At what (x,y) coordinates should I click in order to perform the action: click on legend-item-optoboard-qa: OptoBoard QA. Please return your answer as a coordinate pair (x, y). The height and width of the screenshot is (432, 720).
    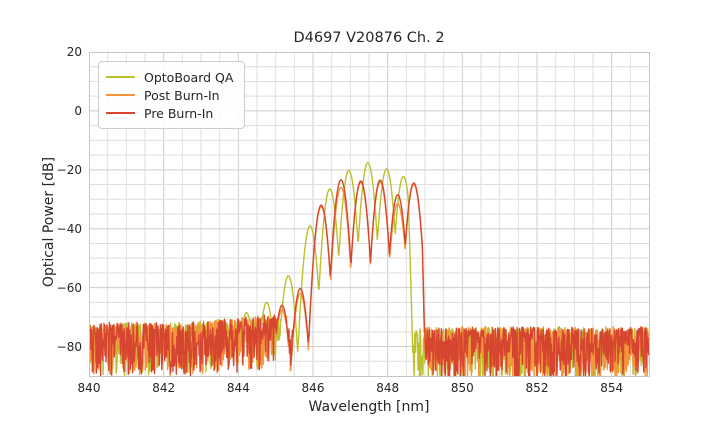
    Looking at the image, I should click on (171, 77).